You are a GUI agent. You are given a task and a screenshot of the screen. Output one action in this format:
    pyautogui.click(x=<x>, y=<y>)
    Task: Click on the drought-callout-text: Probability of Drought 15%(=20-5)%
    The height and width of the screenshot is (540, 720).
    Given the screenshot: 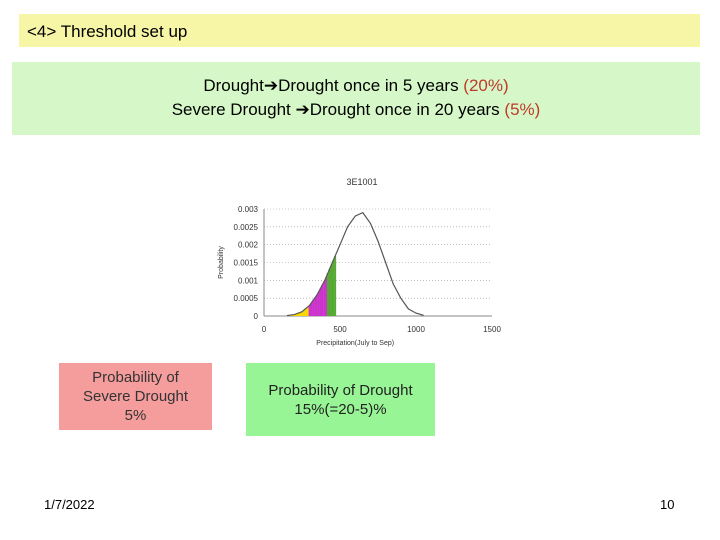 What is the action you would take?
    pyautogui.click(x=340, y=391)
    